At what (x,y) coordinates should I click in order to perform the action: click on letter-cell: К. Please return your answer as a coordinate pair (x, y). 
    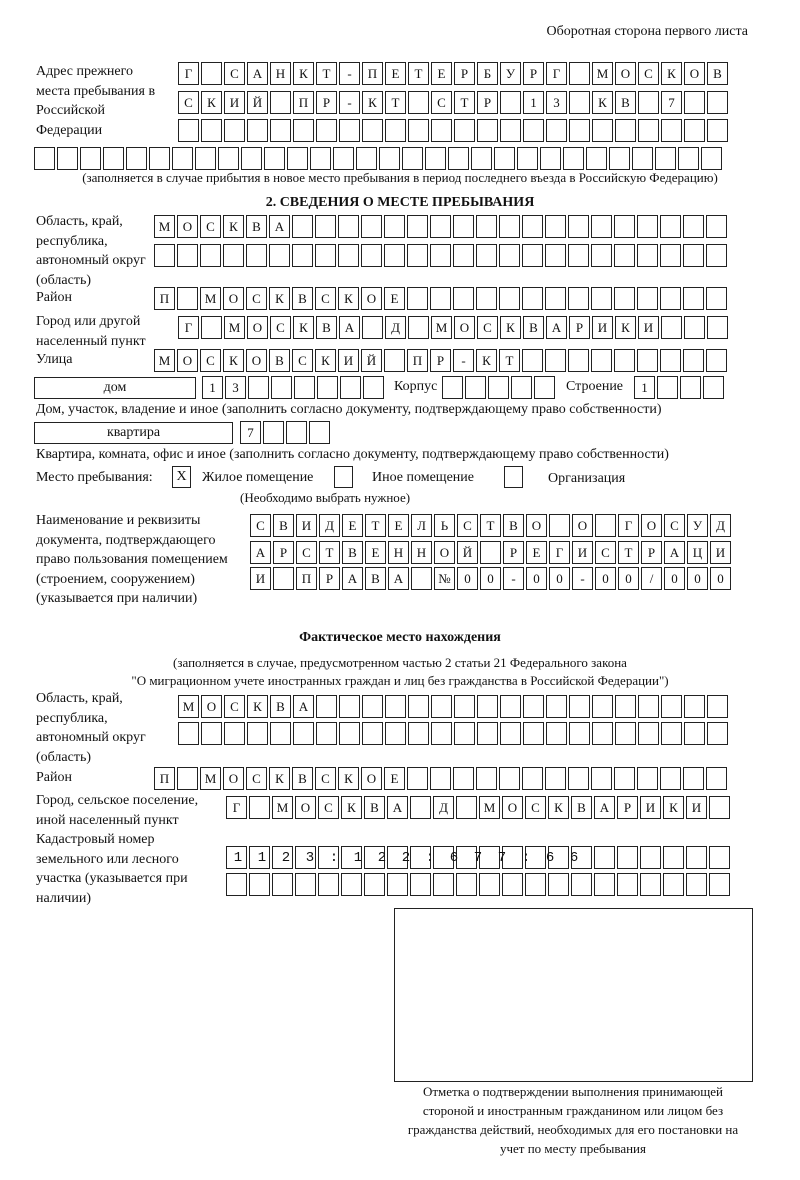
    Looking at the image, I should click on (303, 327).